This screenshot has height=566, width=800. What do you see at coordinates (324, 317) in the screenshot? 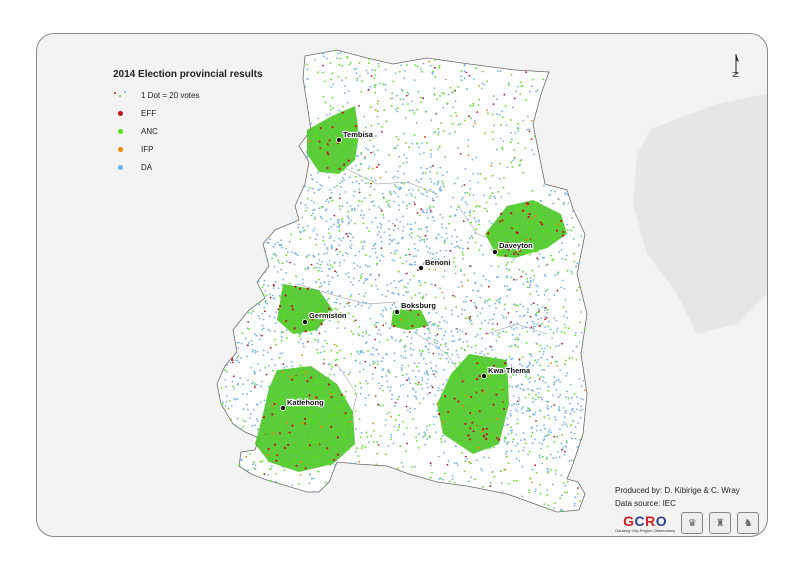
I see `town-germiston: Germiston` at bounding box center [324, 317].